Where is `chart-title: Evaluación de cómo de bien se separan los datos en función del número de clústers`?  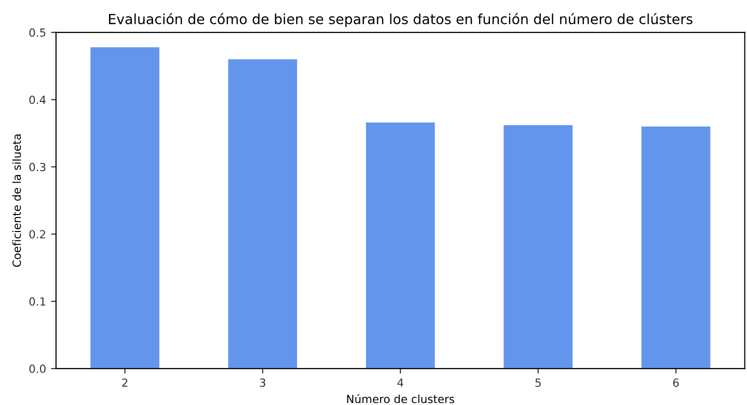 chart-title: Evaluación de cómo de bien se separan los datos en función del número de clústers is located at coordinates (400, 19).